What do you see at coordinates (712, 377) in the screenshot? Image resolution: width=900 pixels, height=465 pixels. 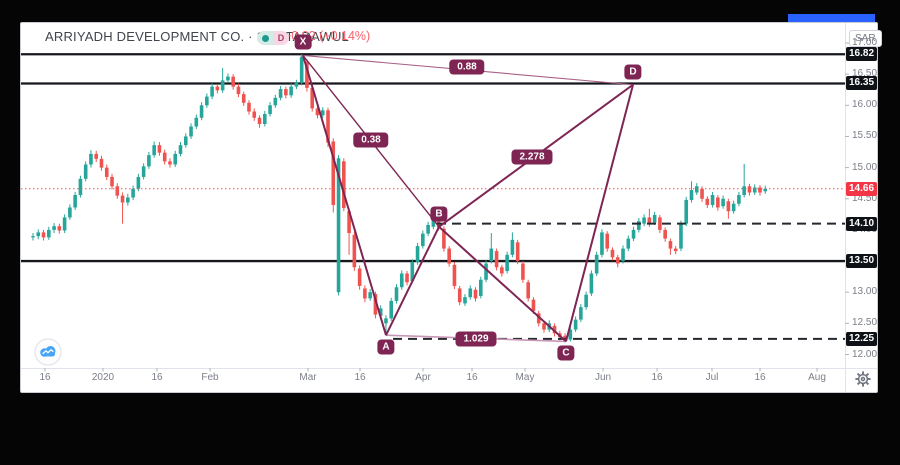 I see `time-tick-label: Jul` at bounding box center [712, 377].